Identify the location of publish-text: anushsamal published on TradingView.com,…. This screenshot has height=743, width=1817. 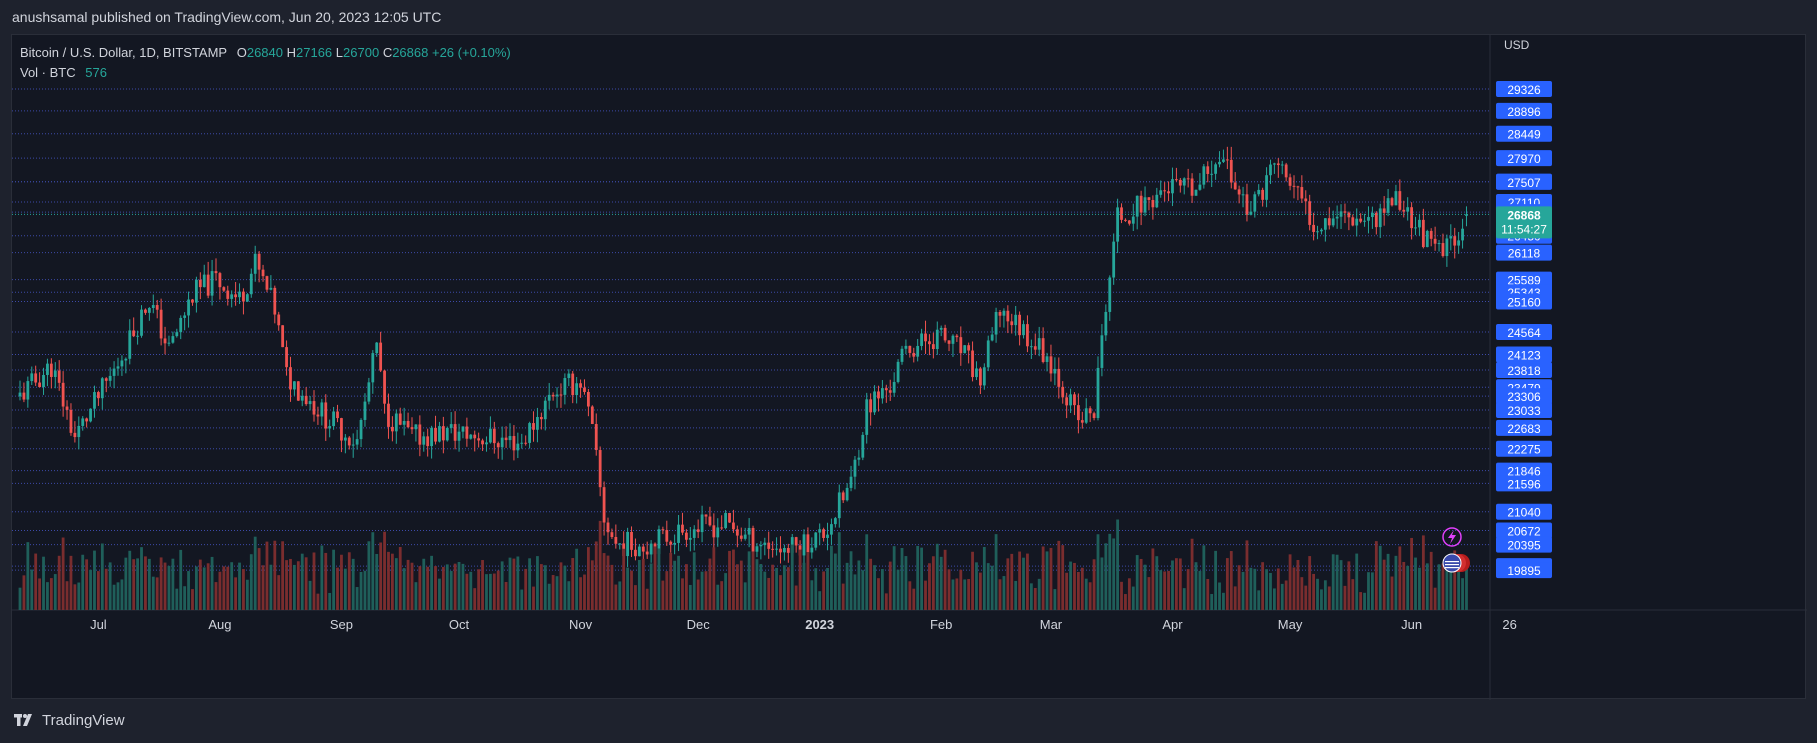
(227, 17).